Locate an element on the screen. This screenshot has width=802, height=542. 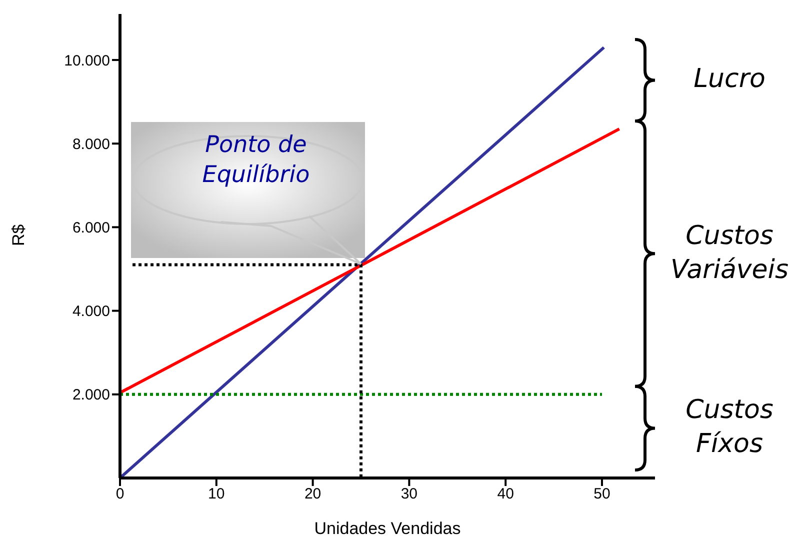
text: Lucro is located at coordinates (729, 79).